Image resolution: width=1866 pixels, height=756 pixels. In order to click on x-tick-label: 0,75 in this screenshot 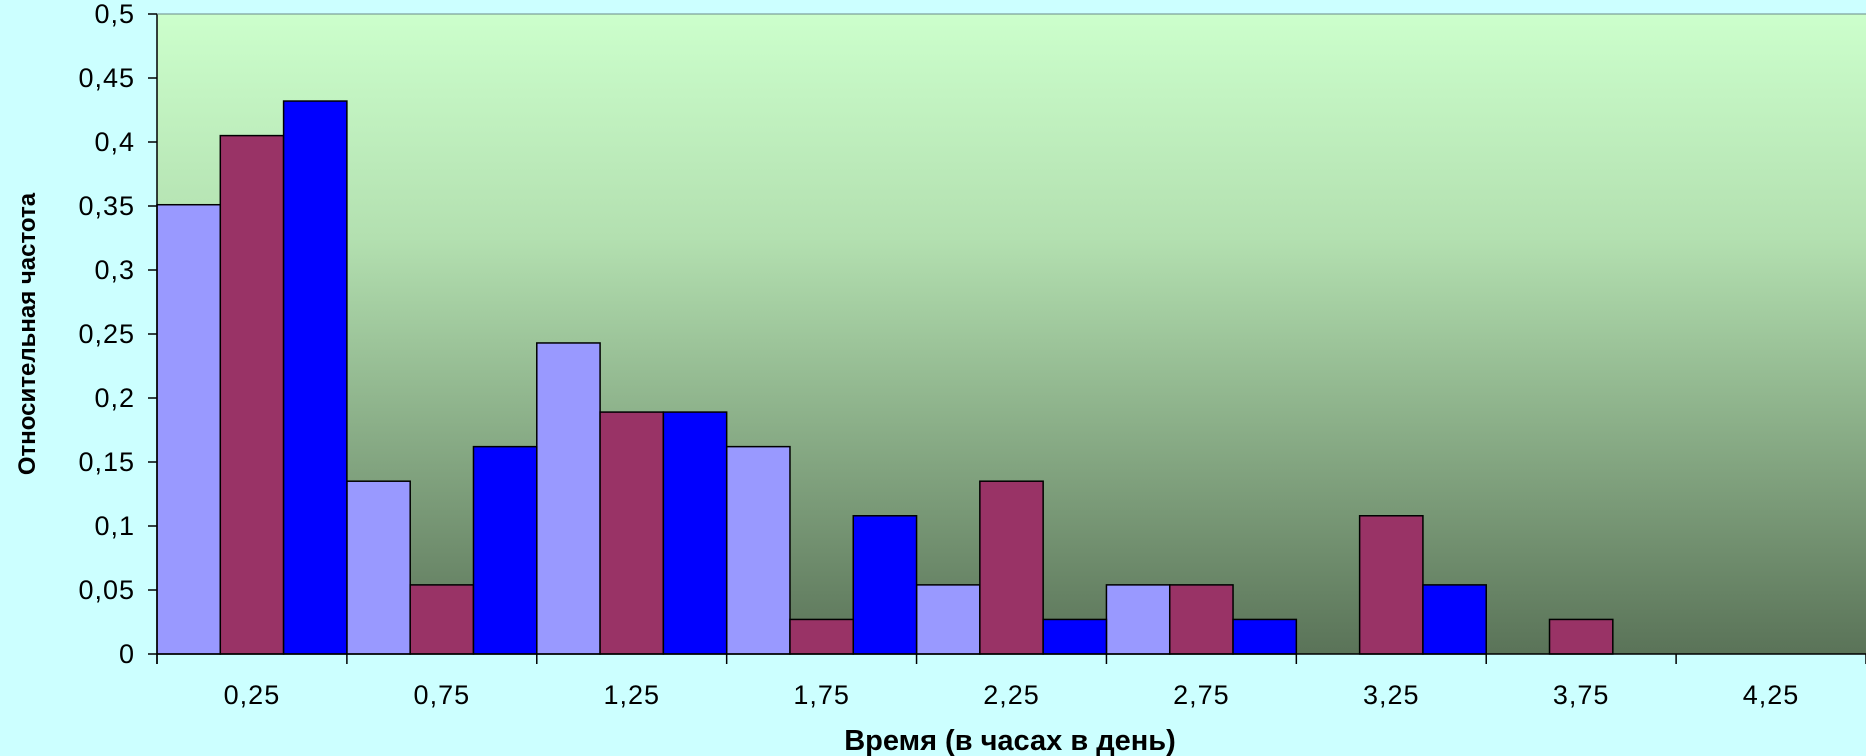, I will do `click(442, 695)`.